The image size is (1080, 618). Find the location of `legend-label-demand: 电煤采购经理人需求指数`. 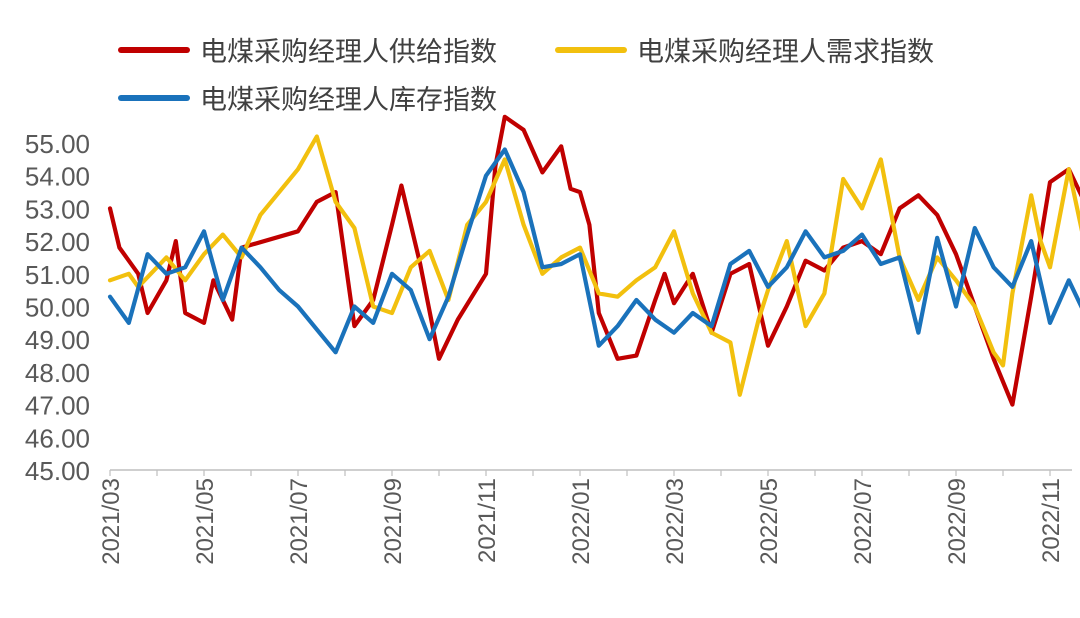

legend-label-demand: 电煤采购经理人需求指数 is located at coordinates (785, 52).